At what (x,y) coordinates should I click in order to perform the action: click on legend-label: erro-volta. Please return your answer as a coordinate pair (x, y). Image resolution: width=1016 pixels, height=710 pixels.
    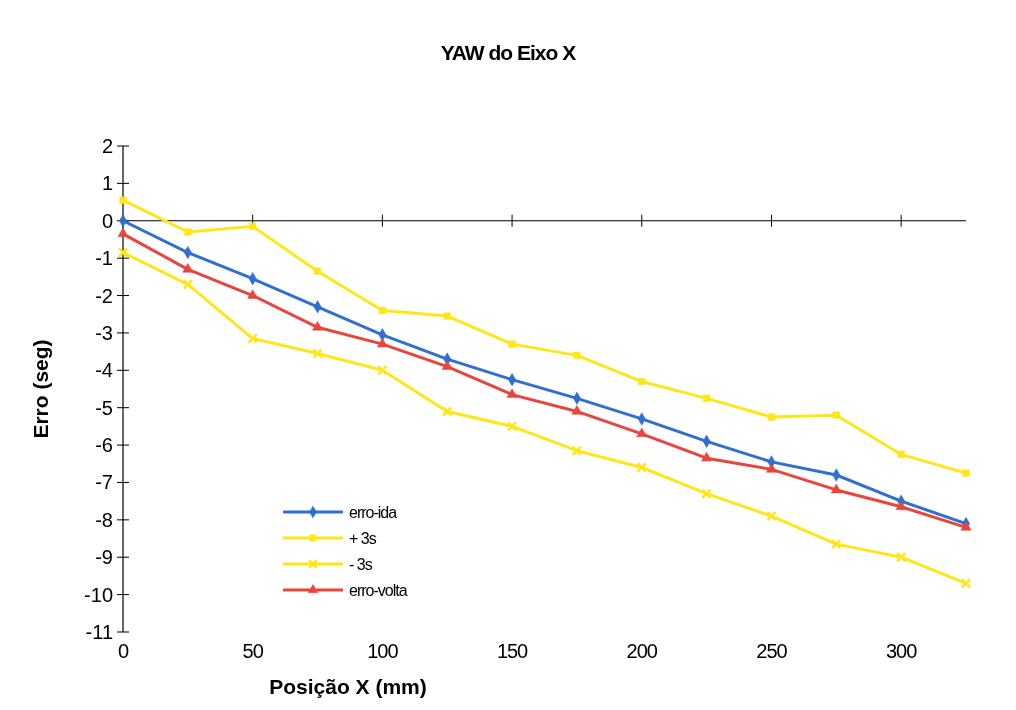
    Looking at the image, I should click on (378, 590).